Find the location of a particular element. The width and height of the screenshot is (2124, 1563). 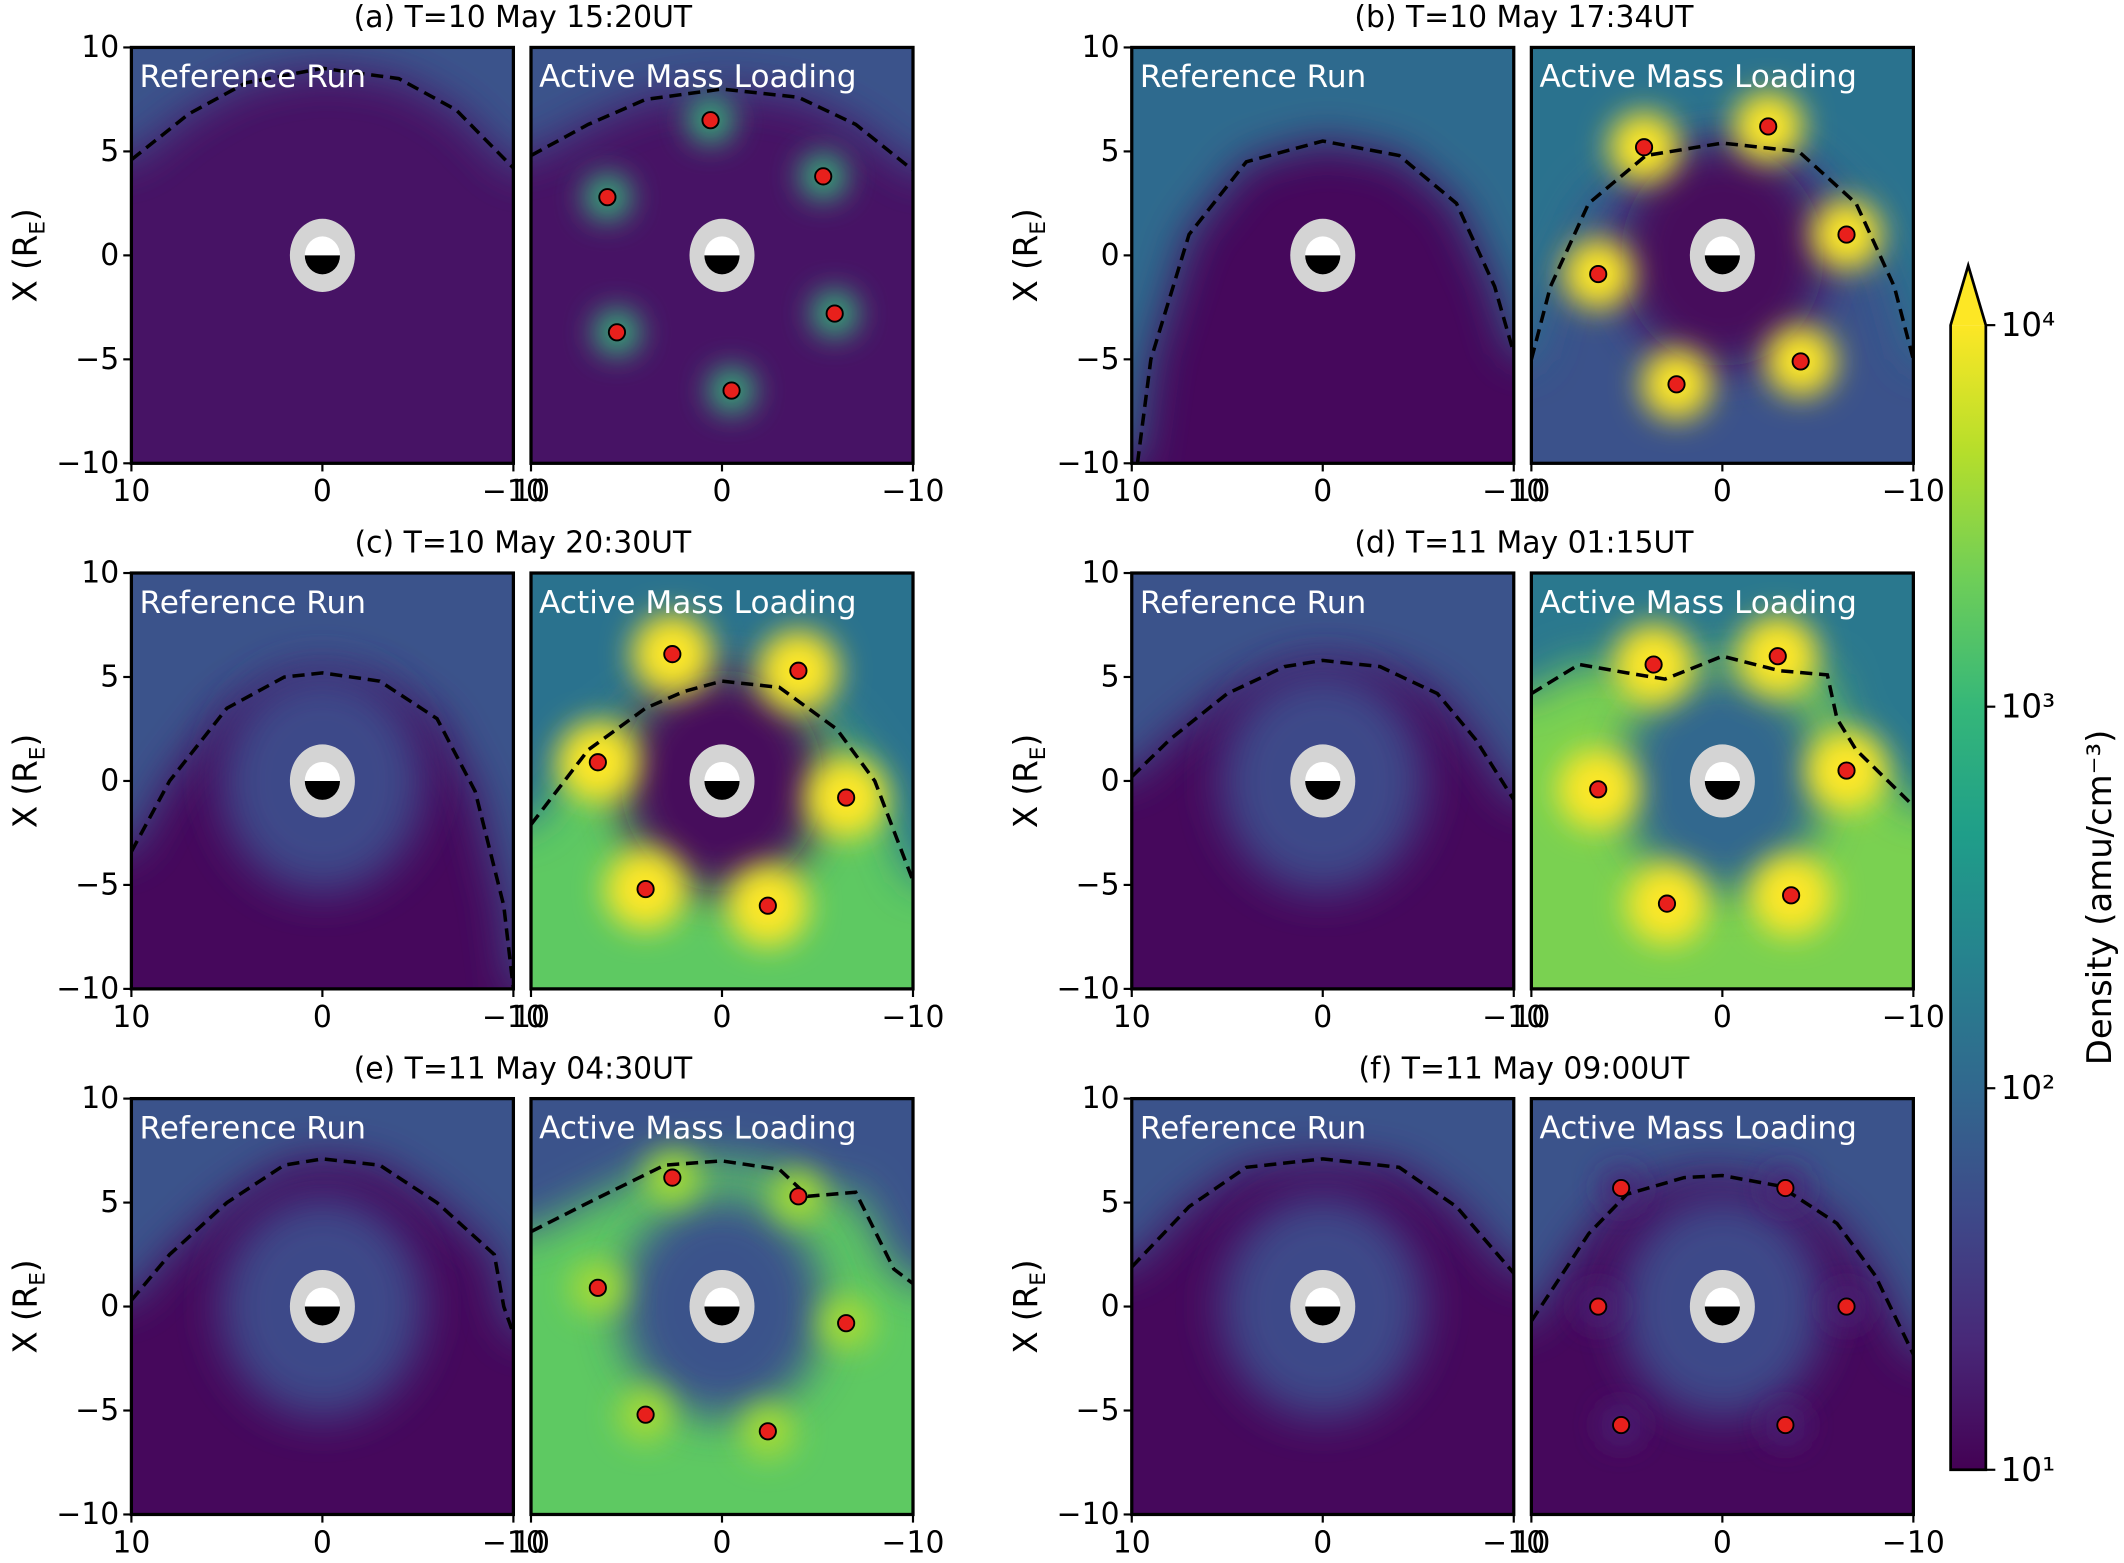

y-label-text: X (R is located at coordinates (1026, 794).